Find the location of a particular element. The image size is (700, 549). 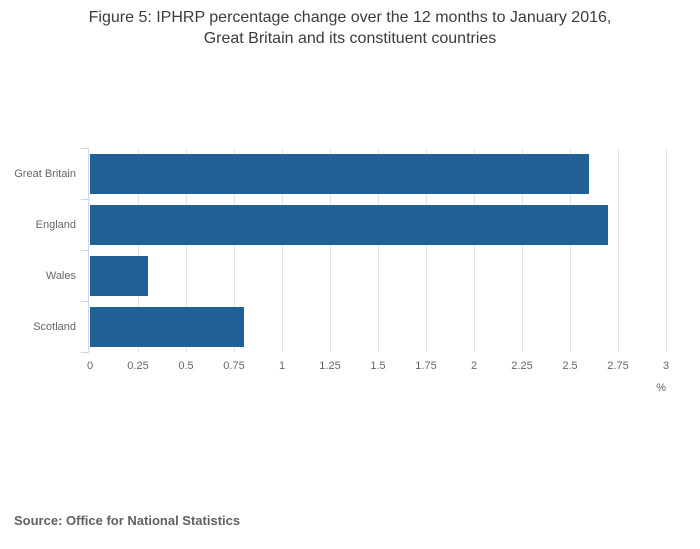

x-axis-tick-label: 0.25 is located at coordinates (138, 366).